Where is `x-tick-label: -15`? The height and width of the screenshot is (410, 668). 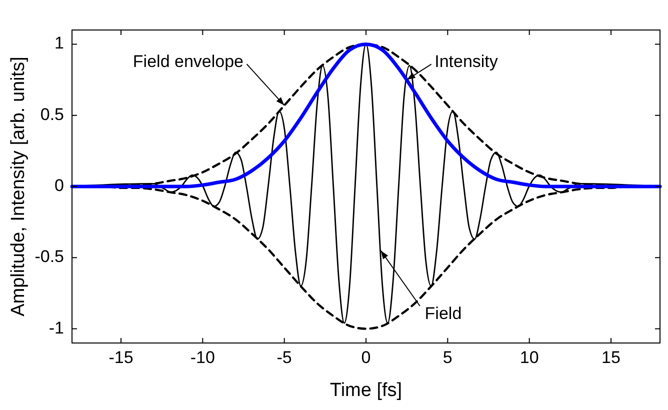 x-tick-label: -15 is located at coordinates (121, 357).